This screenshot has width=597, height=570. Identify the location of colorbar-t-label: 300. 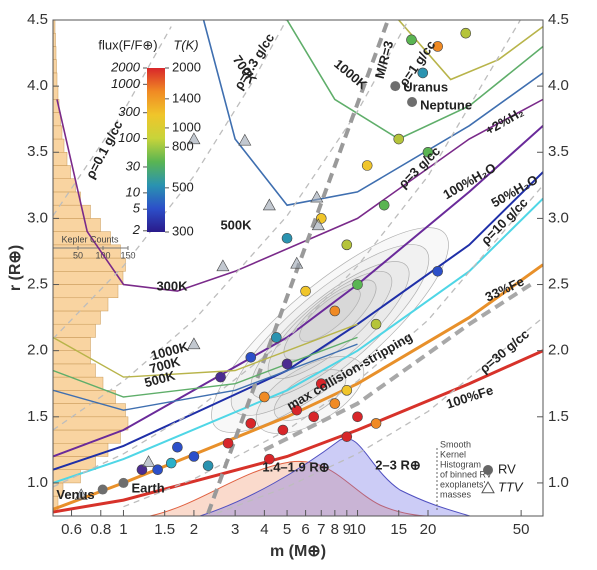
(183, 230).